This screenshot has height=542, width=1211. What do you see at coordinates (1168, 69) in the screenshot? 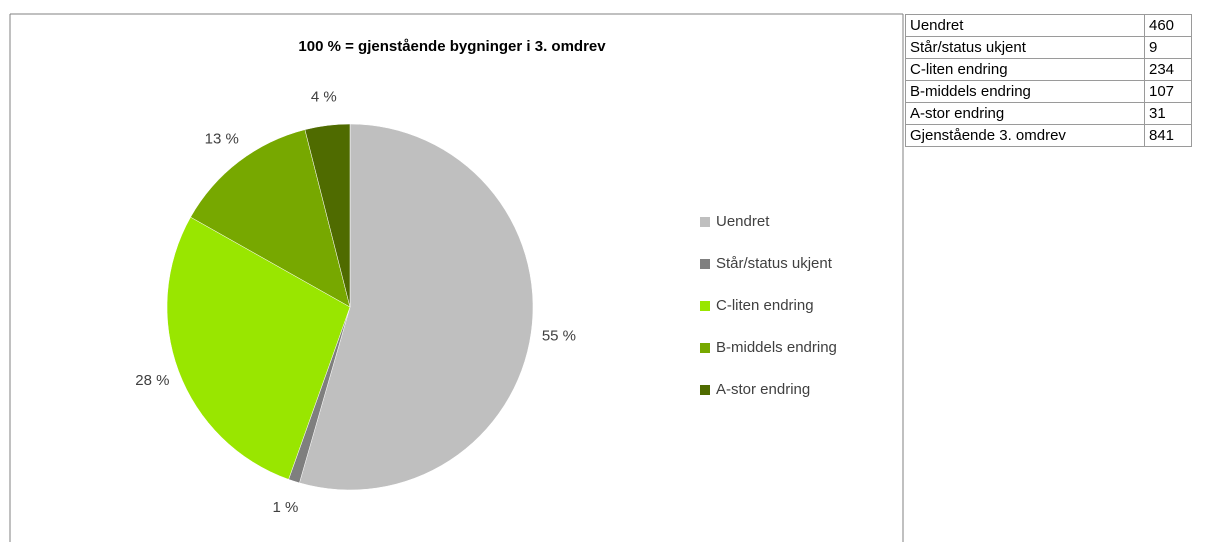
I see `table-cell: 234` at bounding box center [1168, 69].